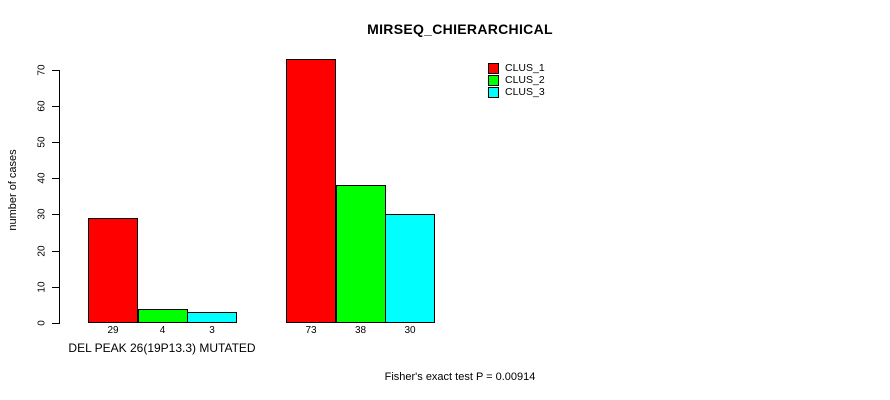 The width and height of the screenshot is (890, 400). What do you see at coordinates (42, 178) in the screenshot?
I see `y-axis-tick-label: 40` at bounding box center [42, 178].